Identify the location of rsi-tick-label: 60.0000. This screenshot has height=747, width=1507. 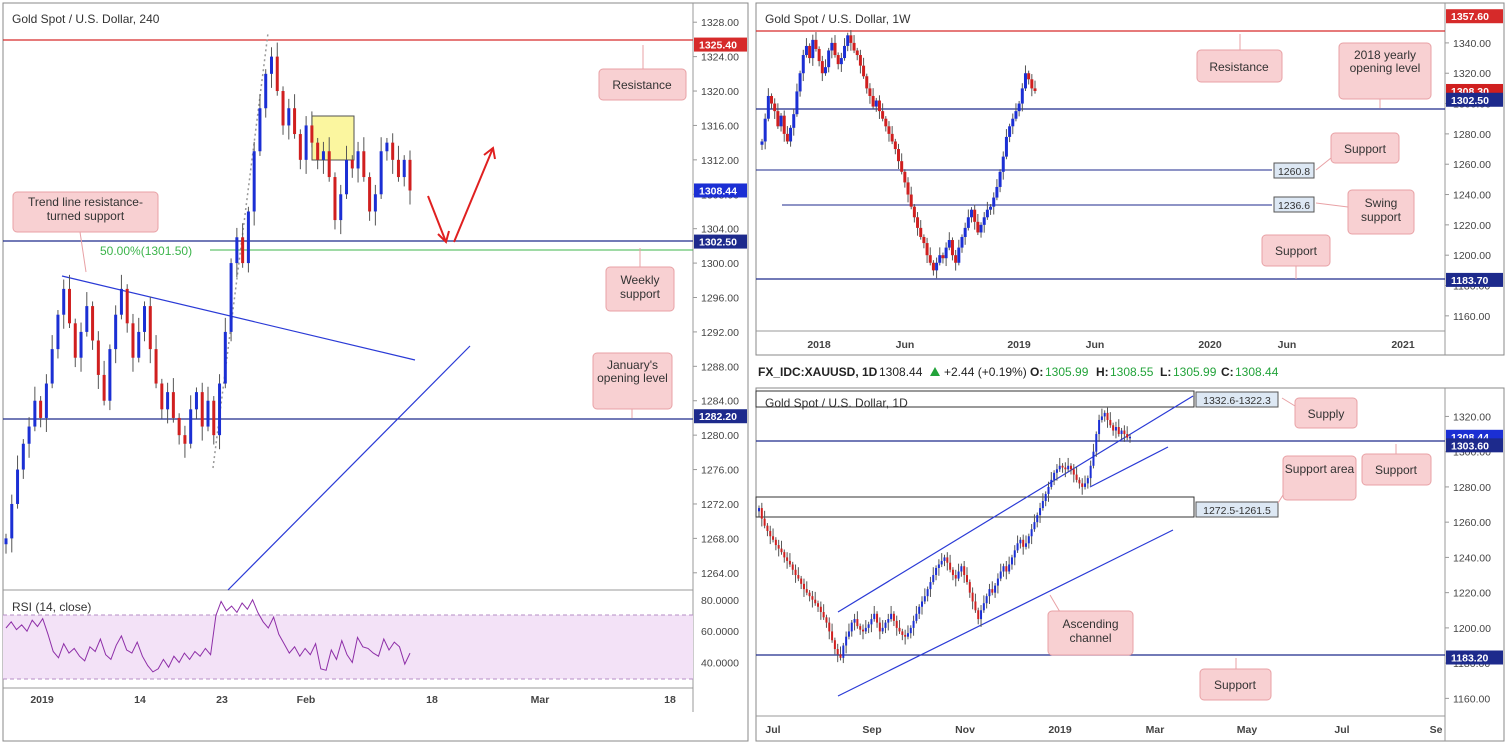
(720, 632).